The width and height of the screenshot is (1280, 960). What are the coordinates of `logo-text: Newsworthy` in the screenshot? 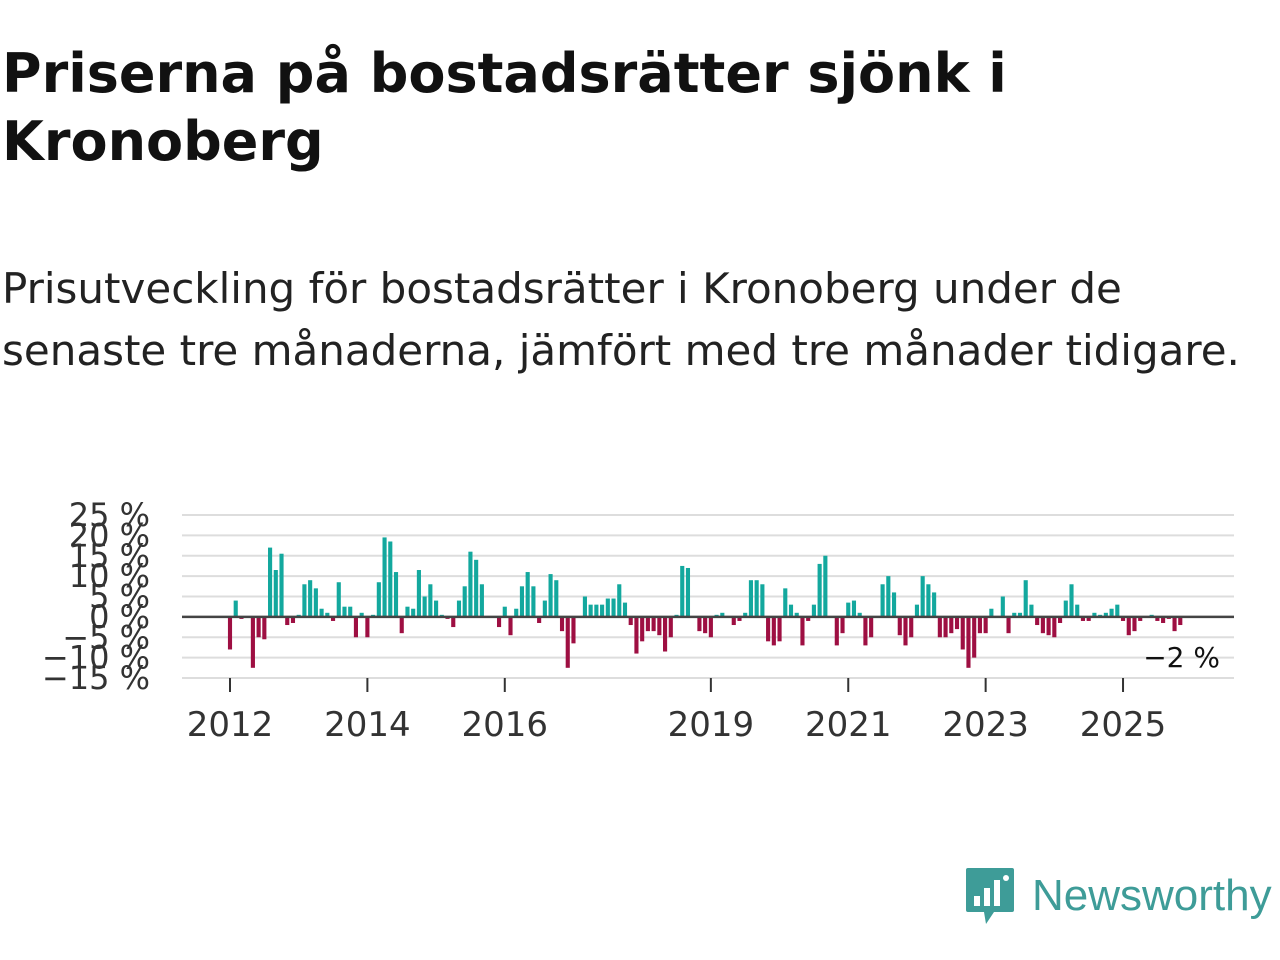 It's located at (1152, 895).